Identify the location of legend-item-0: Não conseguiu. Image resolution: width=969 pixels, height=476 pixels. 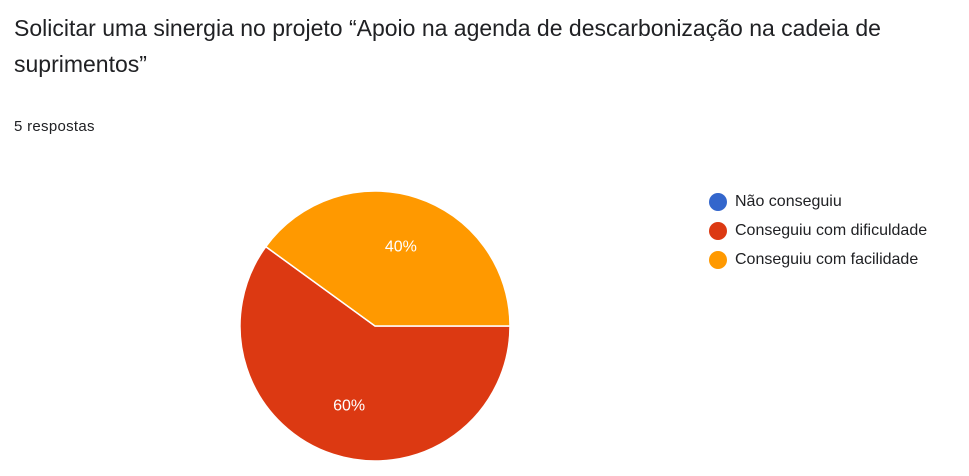
(818, 201).